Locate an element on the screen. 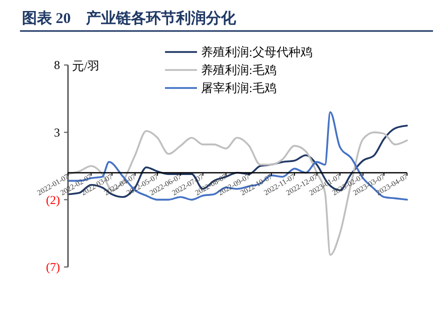  y-tick-label: (7) is located at coordinates (53, 267).